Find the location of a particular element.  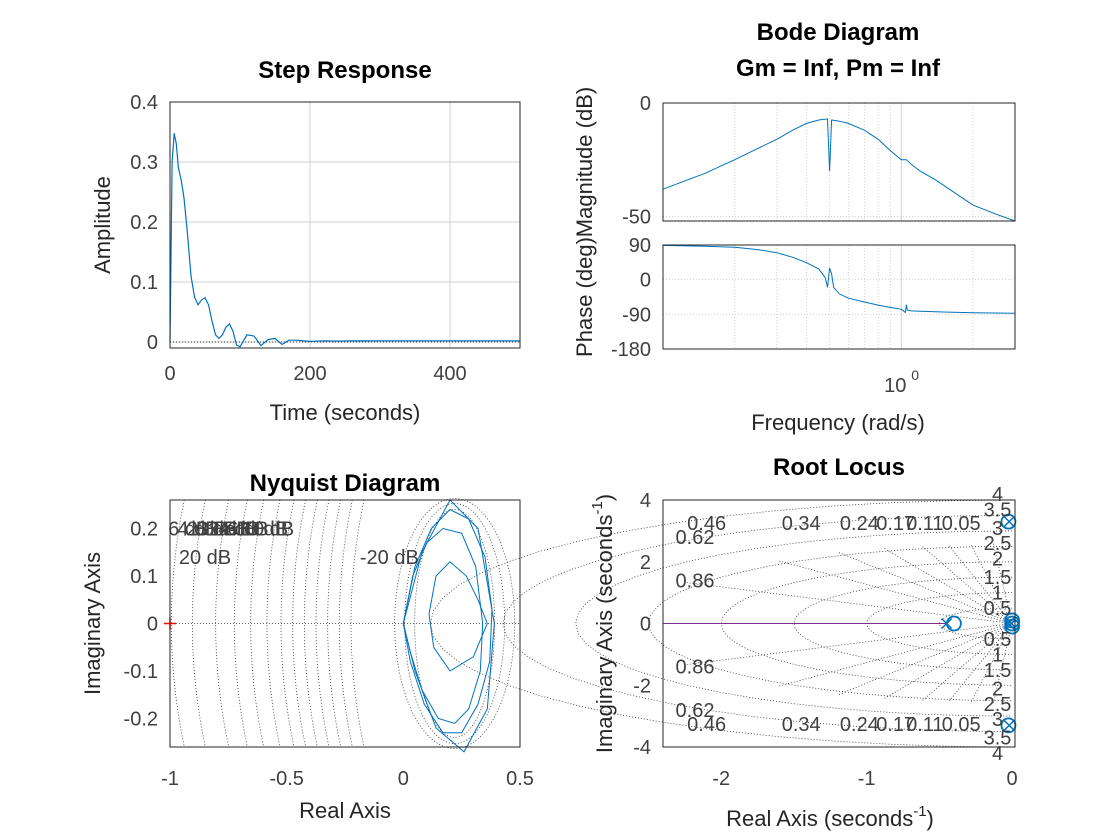

y-tick-label: -0.2 is located at coordinates (141, 720).